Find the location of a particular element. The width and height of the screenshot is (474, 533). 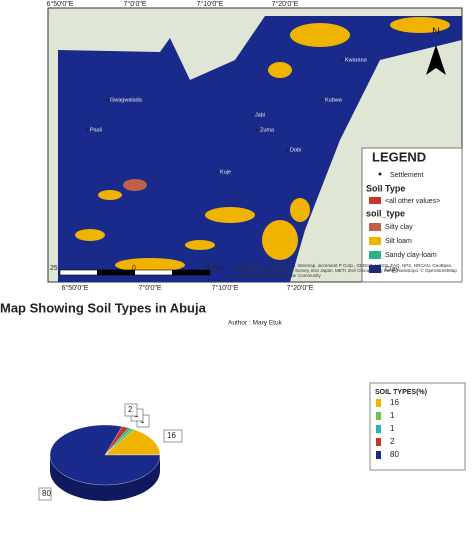

north-arrow: N is located at coordinates (436, 50).